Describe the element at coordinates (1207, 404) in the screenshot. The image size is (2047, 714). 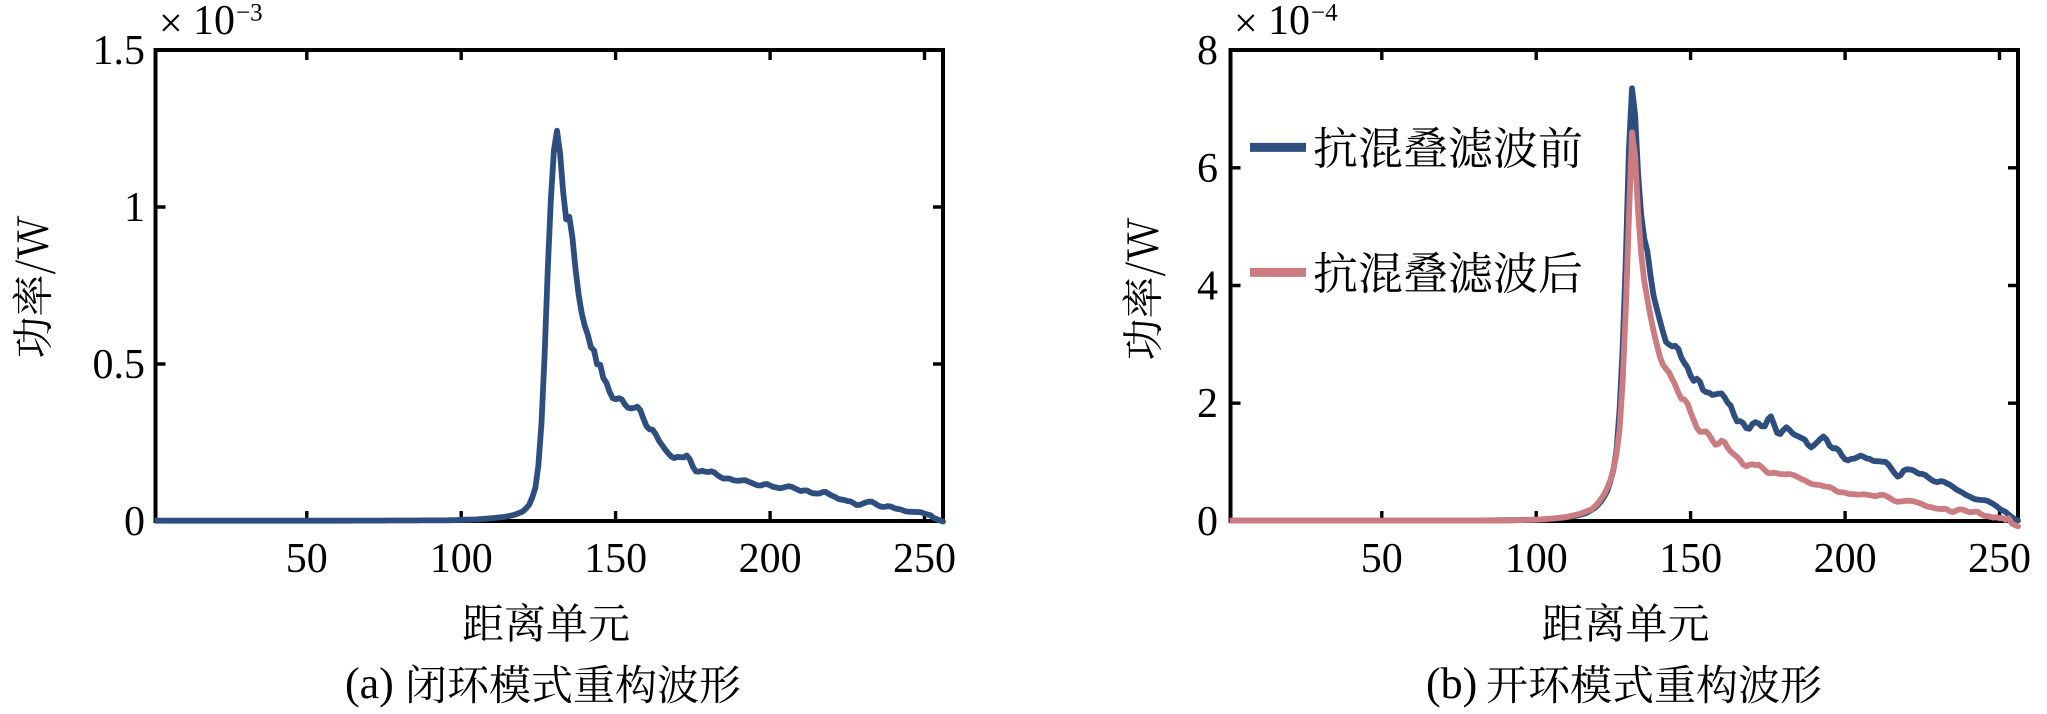
I see `svg-text: 2` at that location.